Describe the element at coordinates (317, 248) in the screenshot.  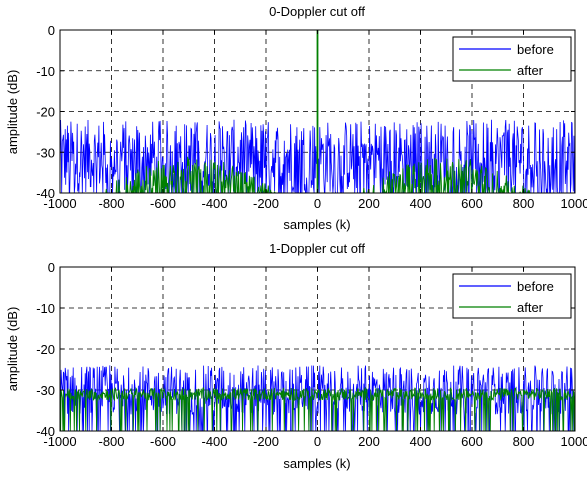
I see `chart-title: 1-Doppler cut off` at that location.